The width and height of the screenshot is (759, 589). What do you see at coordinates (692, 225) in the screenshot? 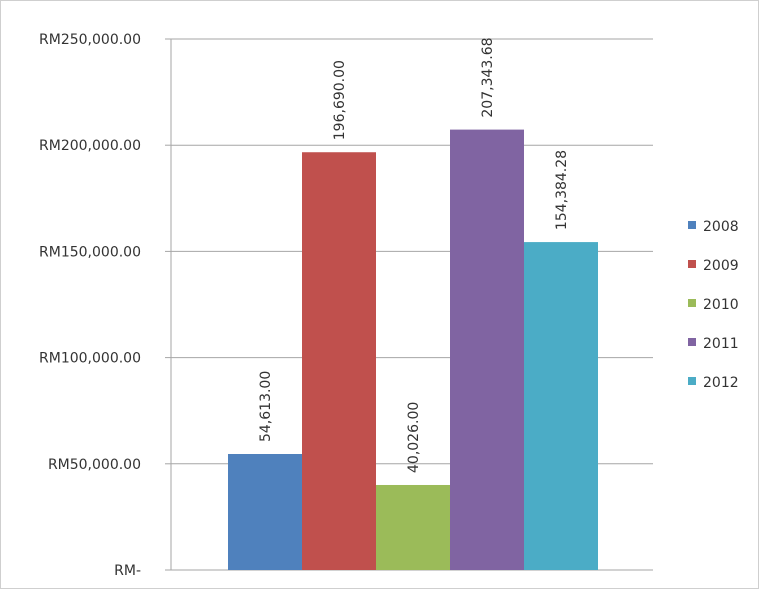
I see `legend-swatch-2008` at bounding box center [692, 225].